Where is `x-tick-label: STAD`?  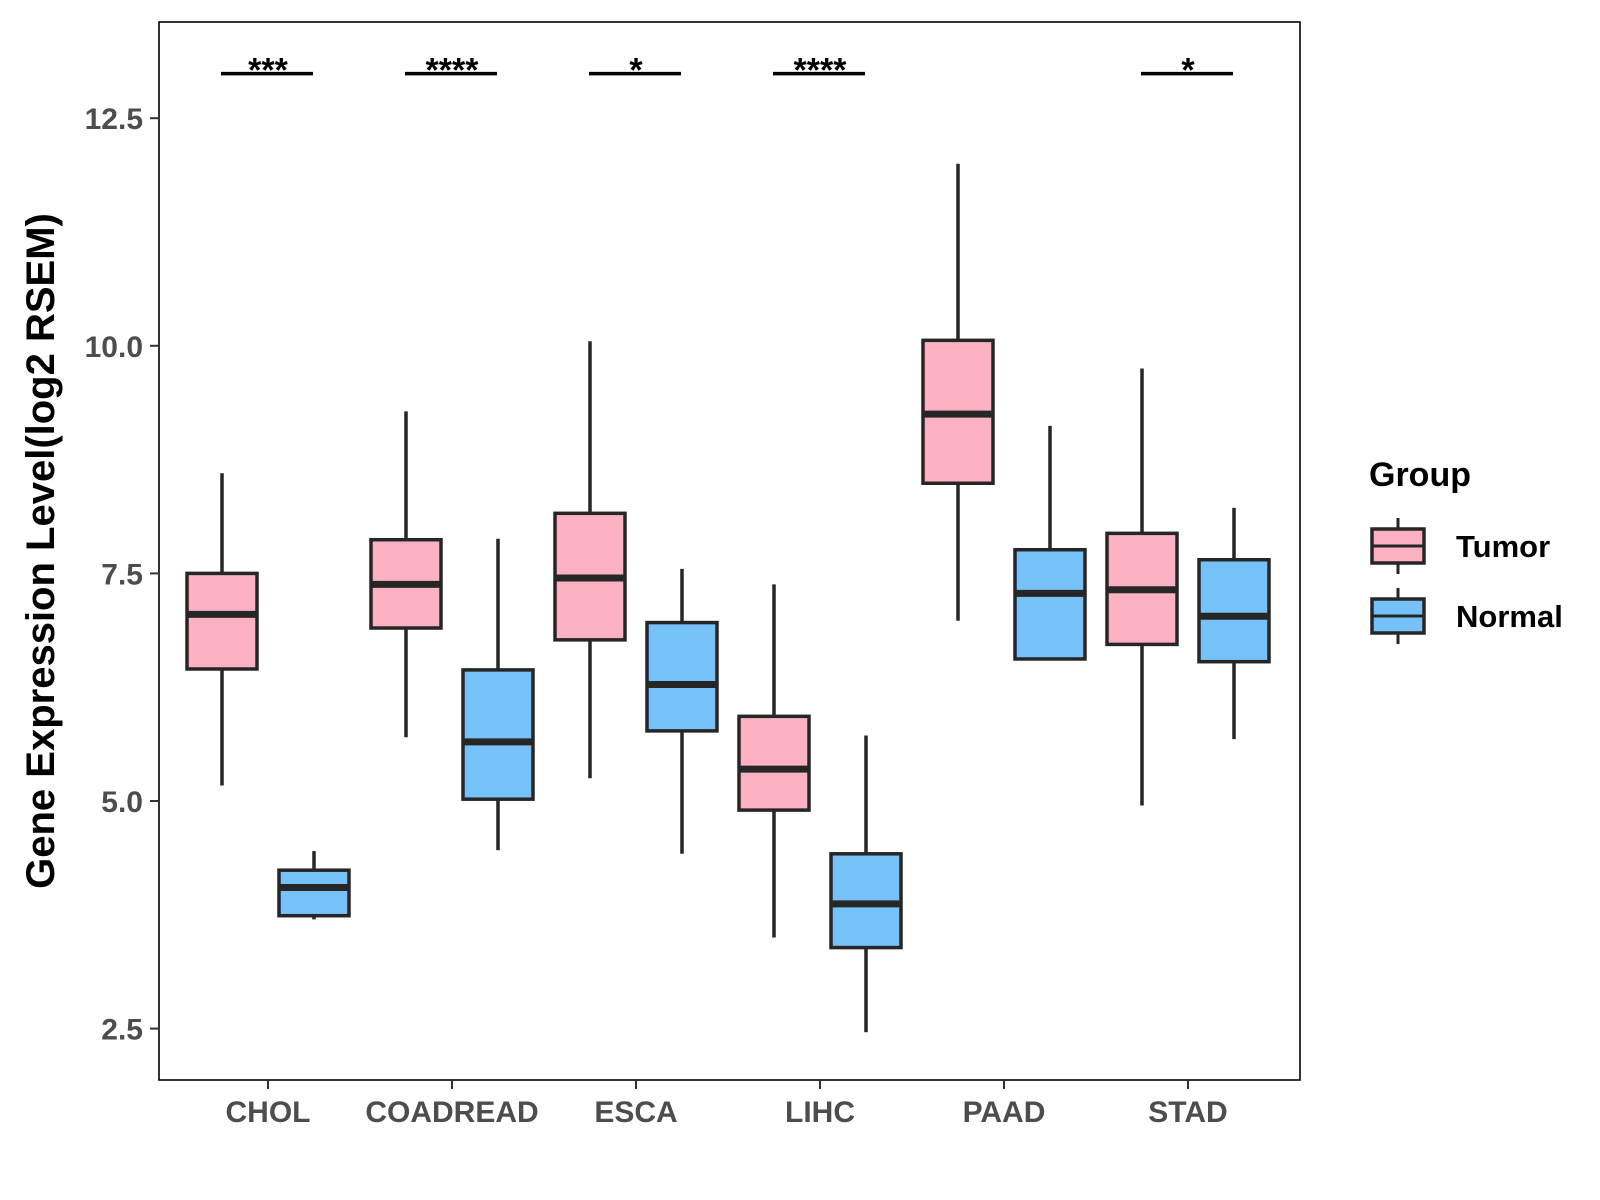
x-tick-label: STAD is located at coordinates (1187, 1112).